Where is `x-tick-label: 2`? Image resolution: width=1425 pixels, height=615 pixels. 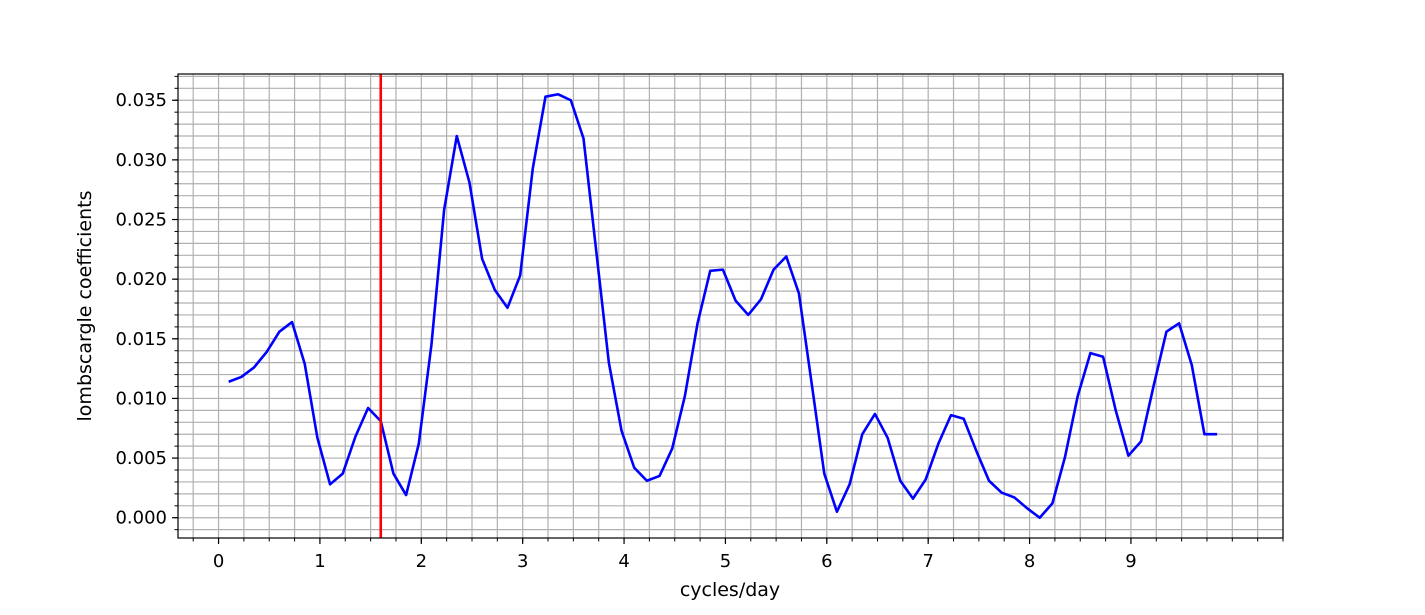
x-tick-label: 2 is located at coordinates (421, 561).